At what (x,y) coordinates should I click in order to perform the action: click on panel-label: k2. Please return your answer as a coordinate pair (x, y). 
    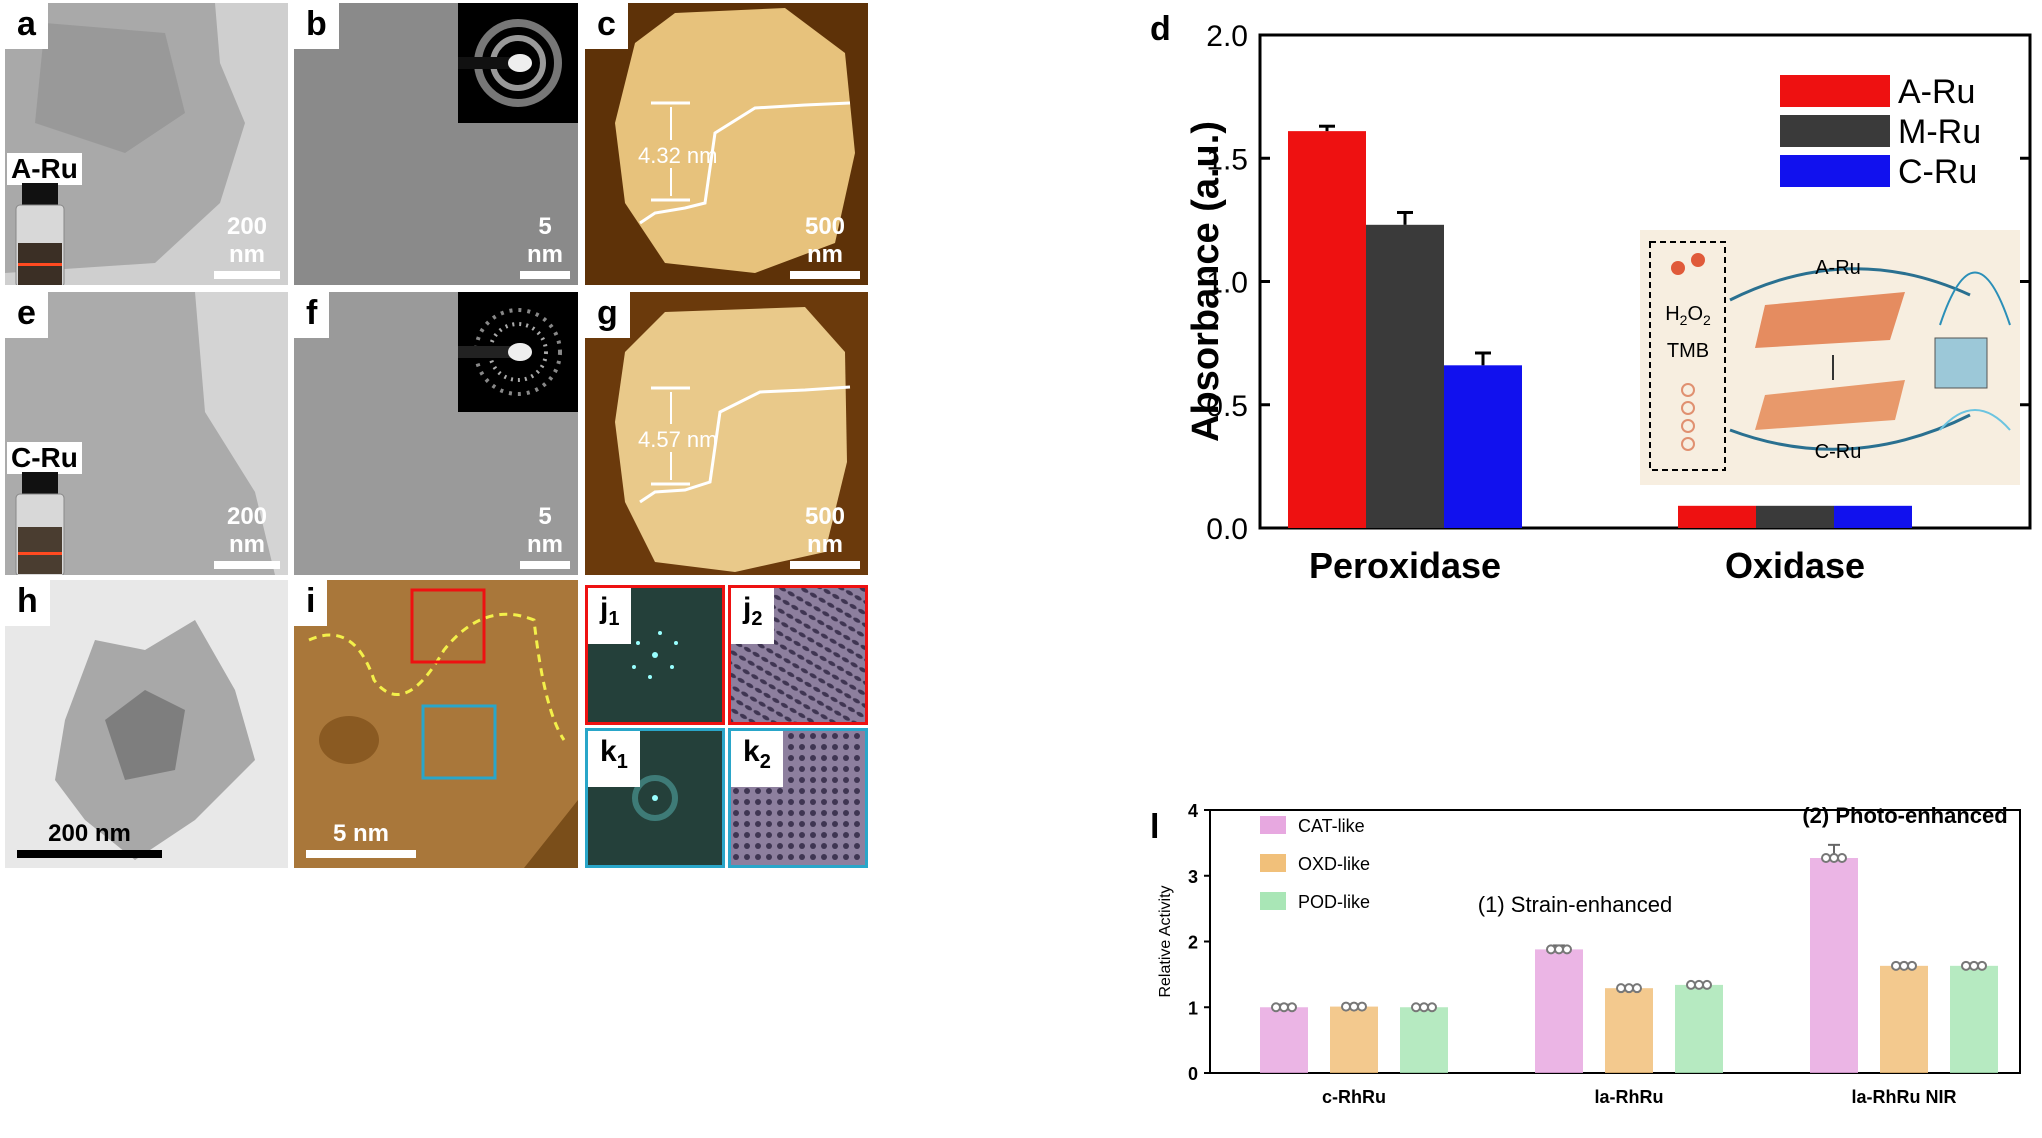
    Looking at the image, I should click on (757, 759).